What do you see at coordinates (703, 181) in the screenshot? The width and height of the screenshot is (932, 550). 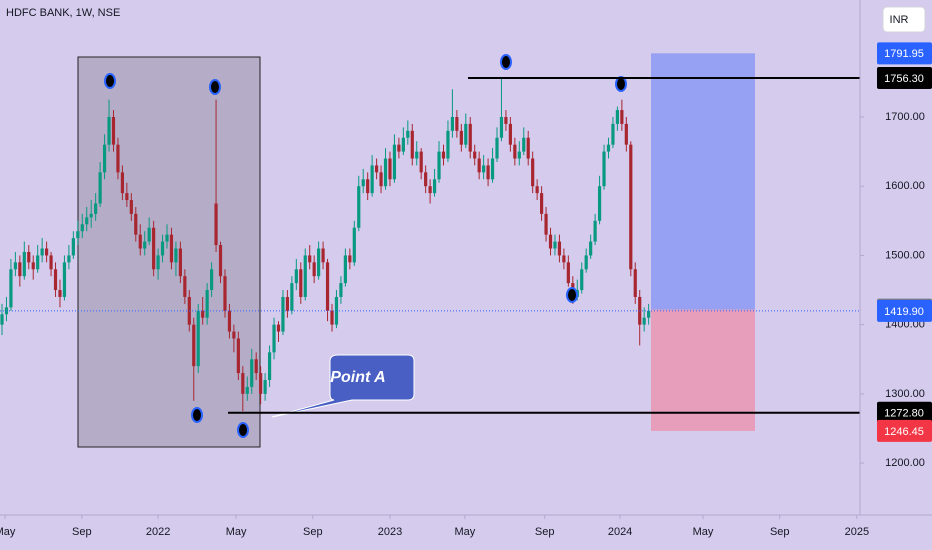 I see `target-zone` at bounding box center [703, 181].